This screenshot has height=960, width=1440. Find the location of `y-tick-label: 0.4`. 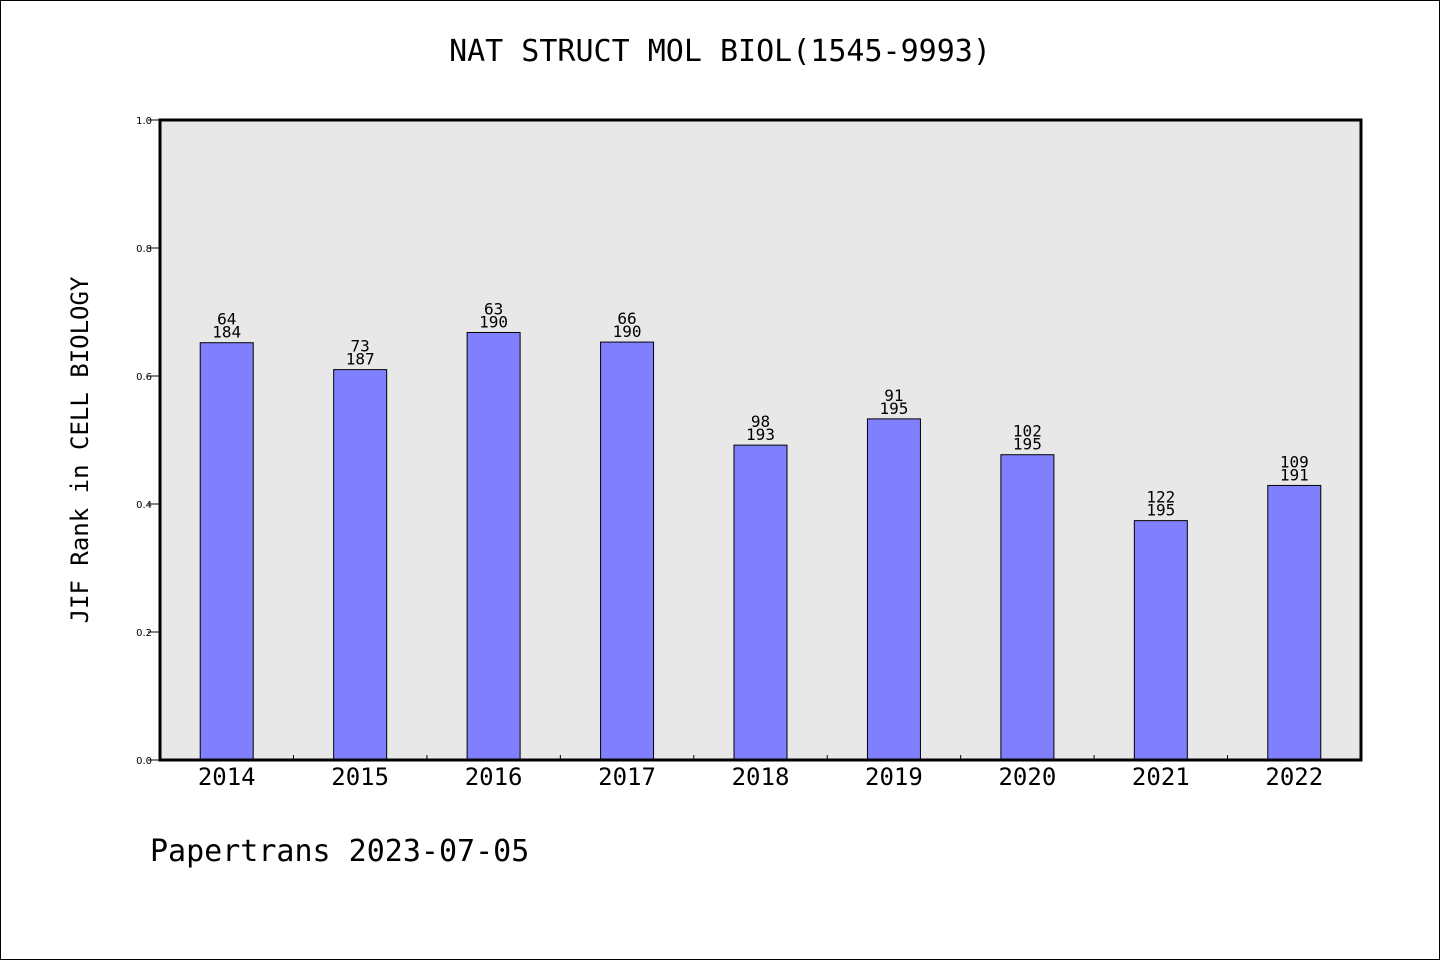

y-tick-label: 0.4 is located at coordinates (144, 505).